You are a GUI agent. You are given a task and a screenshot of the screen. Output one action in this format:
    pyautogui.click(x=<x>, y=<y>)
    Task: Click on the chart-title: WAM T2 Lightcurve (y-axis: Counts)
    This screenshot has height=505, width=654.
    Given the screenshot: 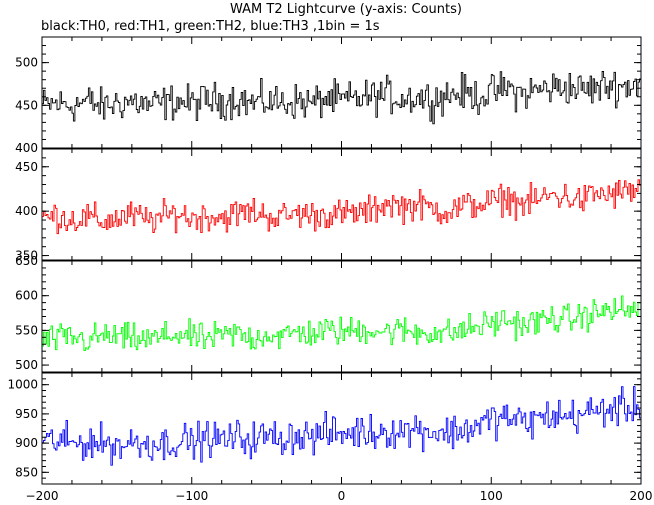 What is the action you would take?
    pyautogui.click(x=346, y=9)
    